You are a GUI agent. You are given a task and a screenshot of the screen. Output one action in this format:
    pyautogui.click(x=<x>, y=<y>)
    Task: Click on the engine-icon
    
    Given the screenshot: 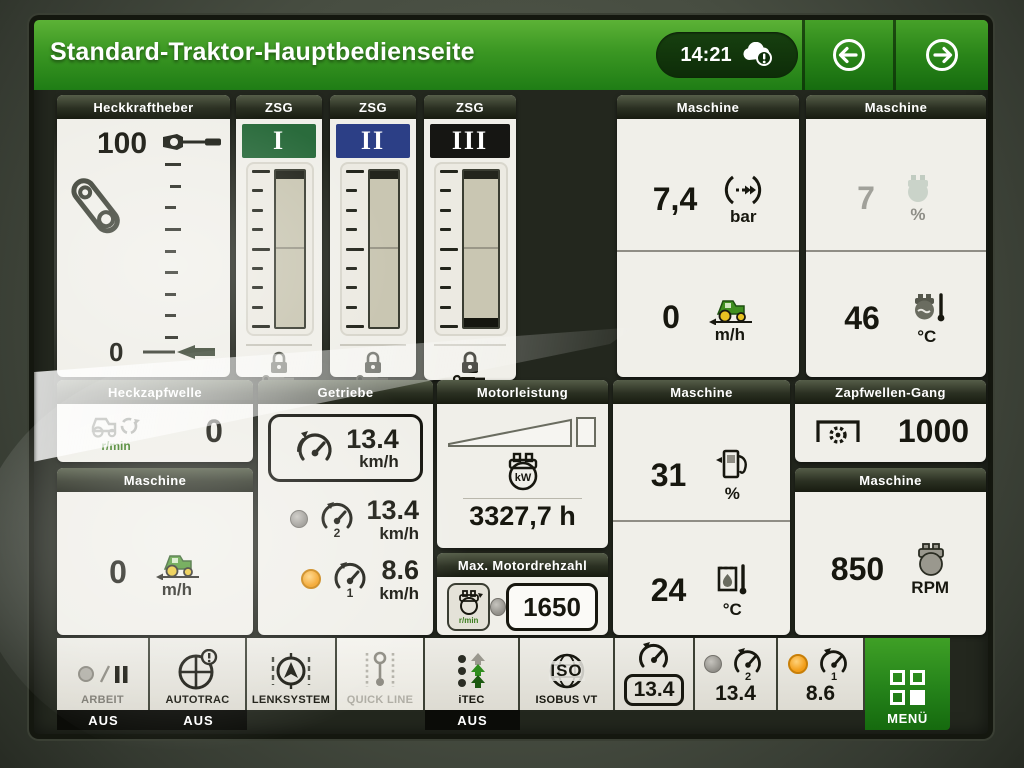 What is the action you would take?
    pyautogui.click(x=930, y=560)
    